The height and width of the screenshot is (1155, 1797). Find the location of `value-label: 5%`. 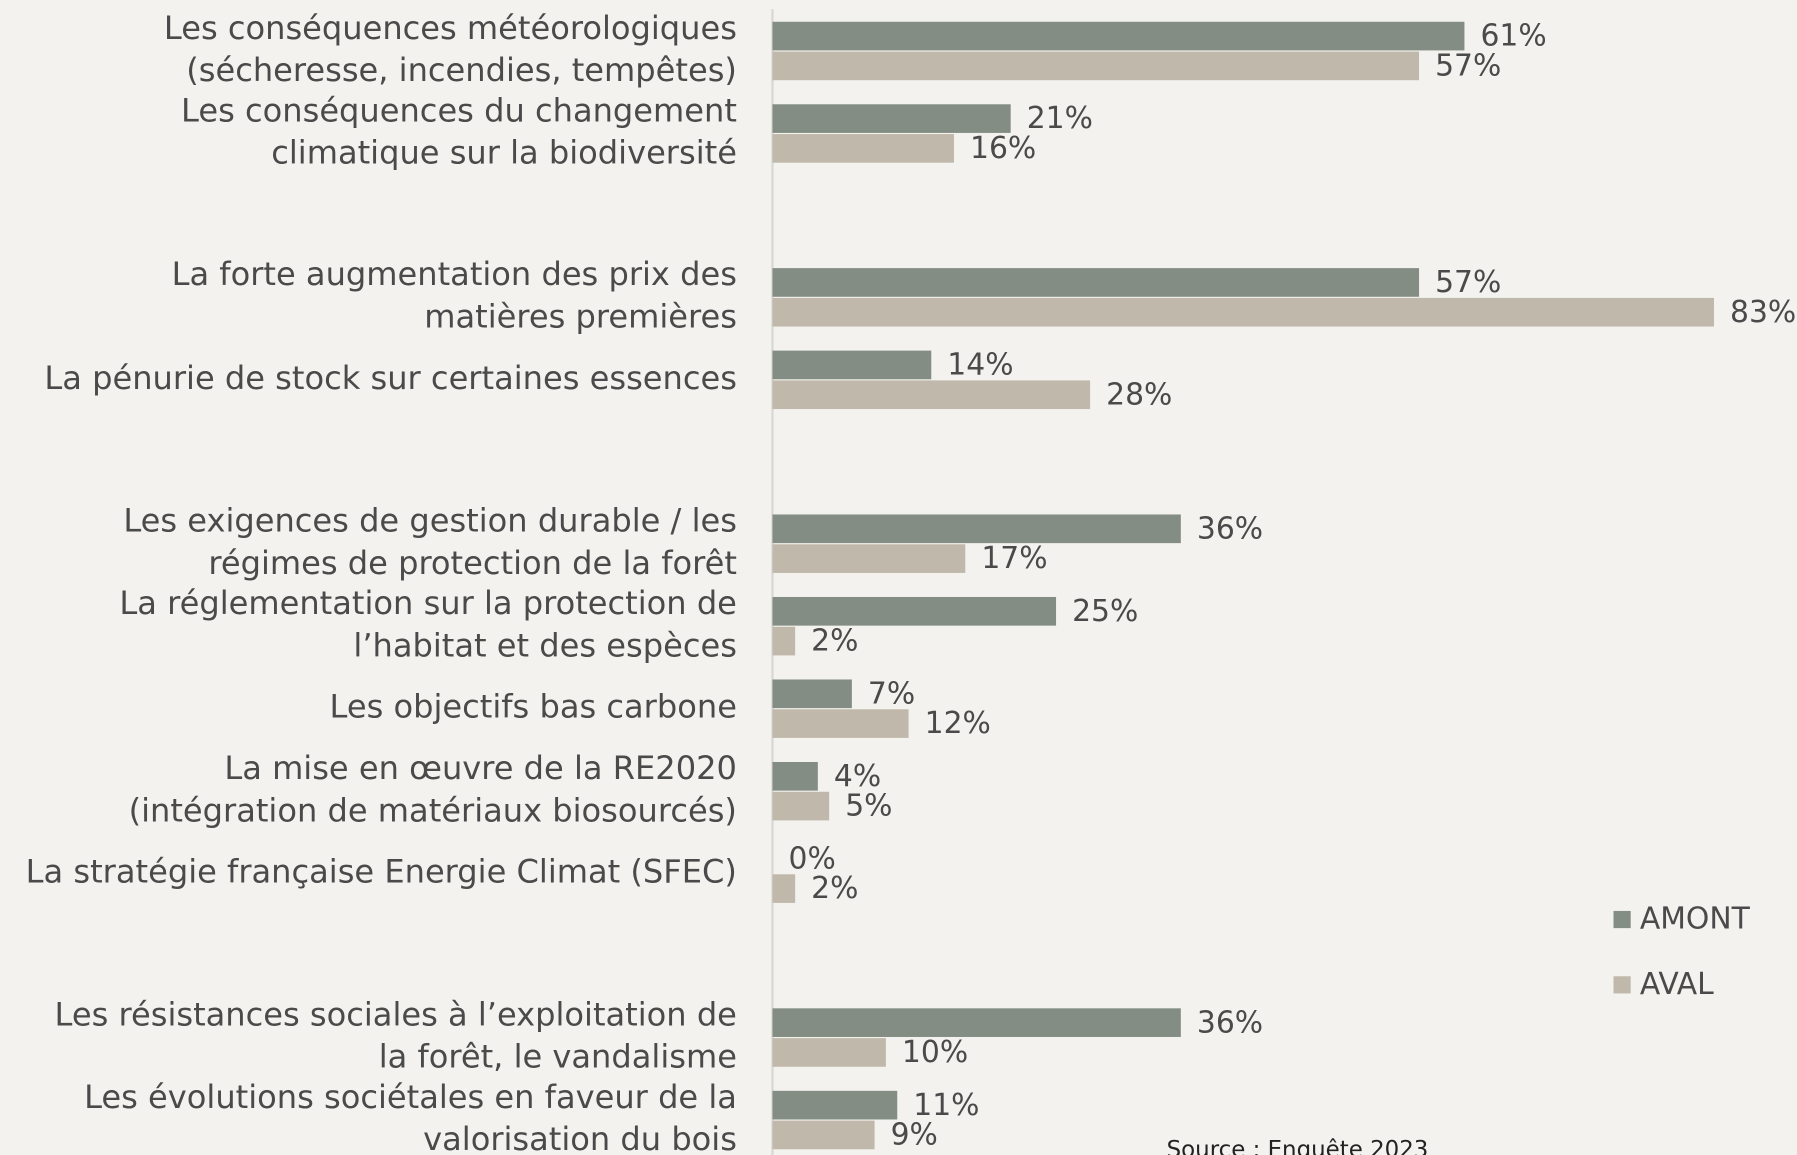

value-label: 5% is located at coordinates (868, 806).